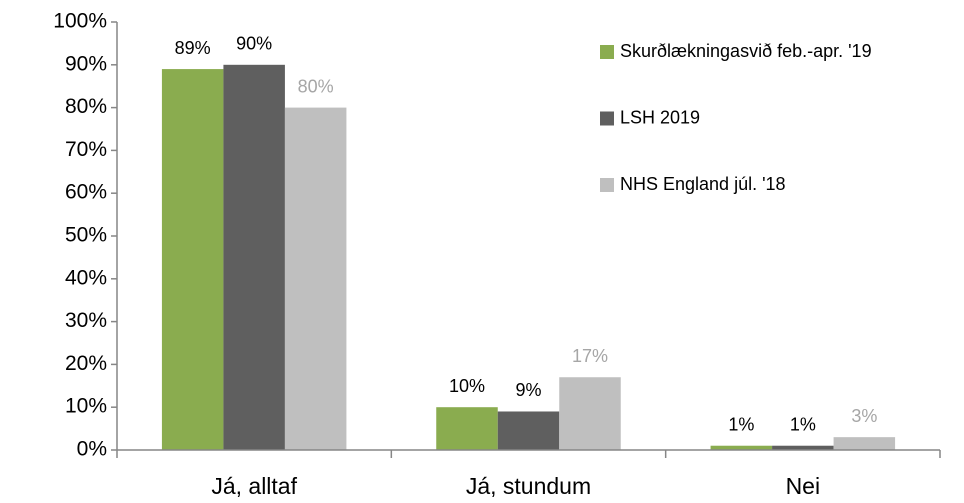 The image size is (964, 503). What do you see at coordinates (86, 149) in the screenshot?
I see `y-tick-label: 70%` at bounding box center [86, 149].